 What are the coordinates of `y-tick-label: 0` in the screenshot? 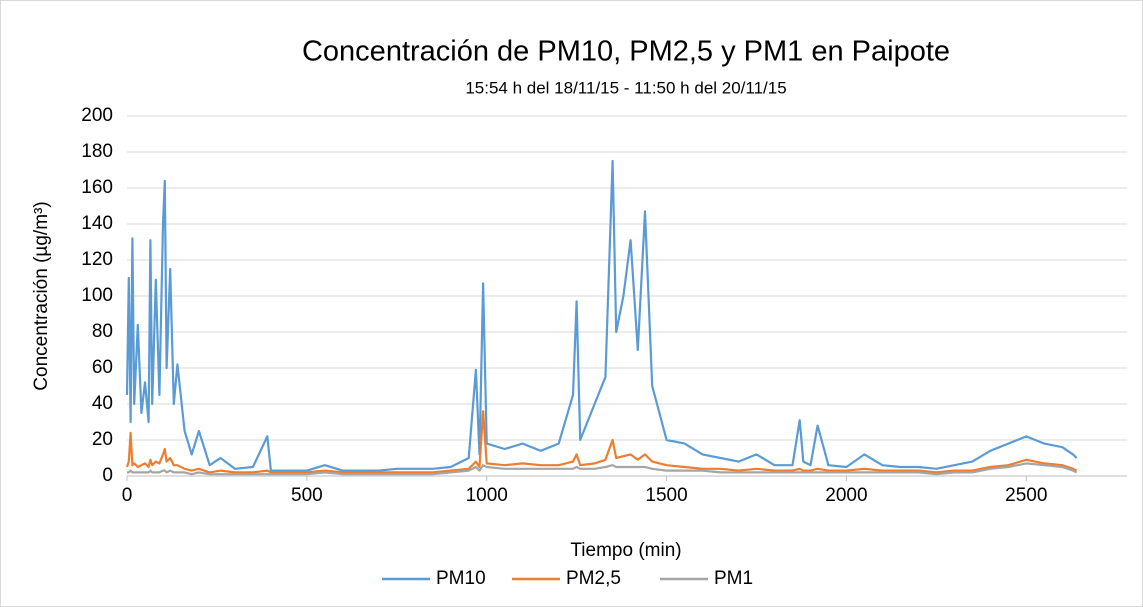 It's located at (107, 475).